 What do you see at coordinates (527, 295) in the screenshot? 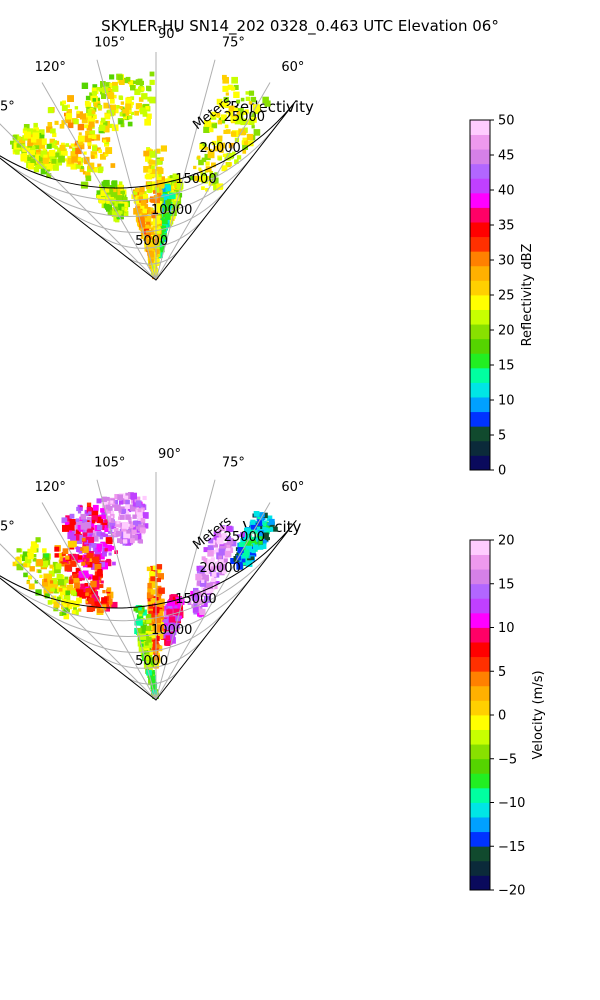
I see `reflectivity-colorbar-label: Reflectivity dBZ` at bounding box center [527, 295].